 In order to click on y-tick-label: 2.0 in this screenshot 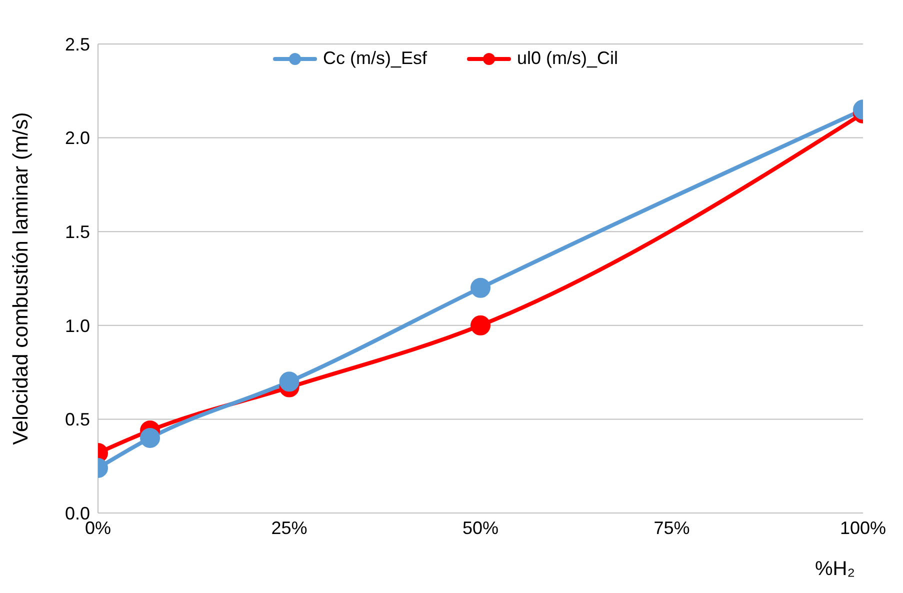, I will do `click(77, 138)`.